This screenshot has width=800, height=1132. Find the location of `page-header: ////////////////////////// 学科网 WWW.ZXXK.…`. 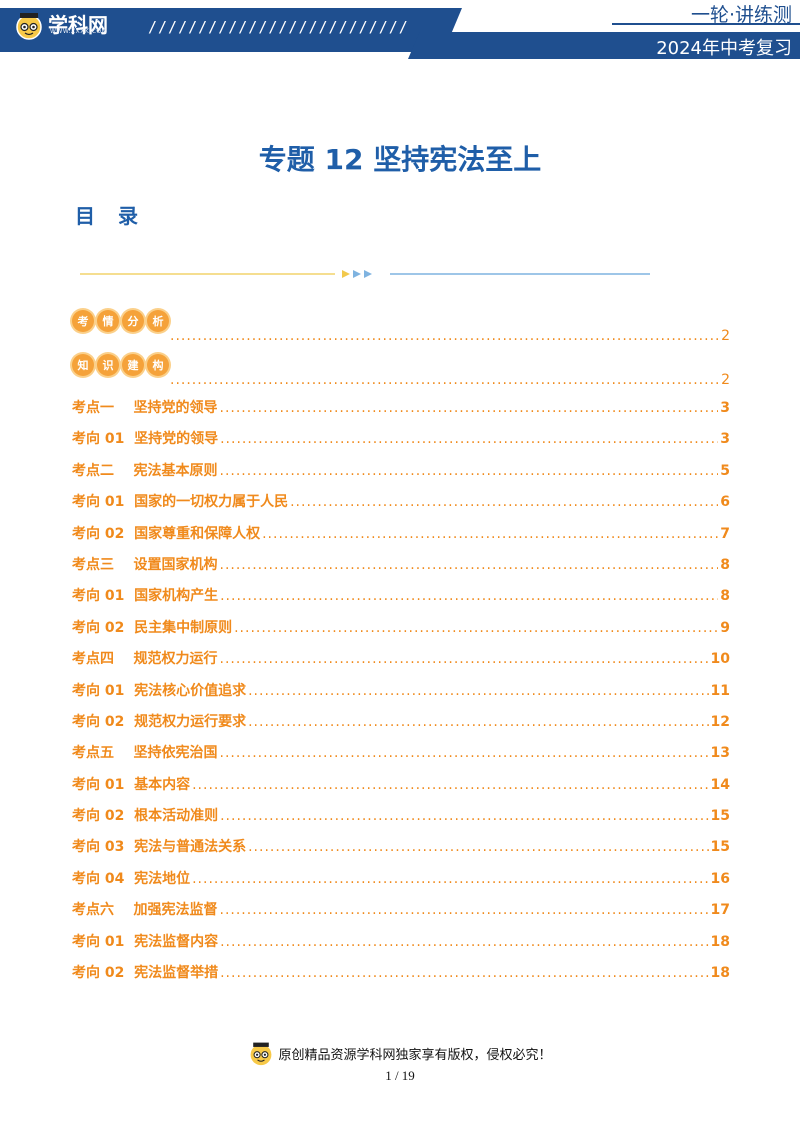

page-header: ////////////////////////// 学科网 WWW.ZXXK.… is located at coordinates (400, 31).